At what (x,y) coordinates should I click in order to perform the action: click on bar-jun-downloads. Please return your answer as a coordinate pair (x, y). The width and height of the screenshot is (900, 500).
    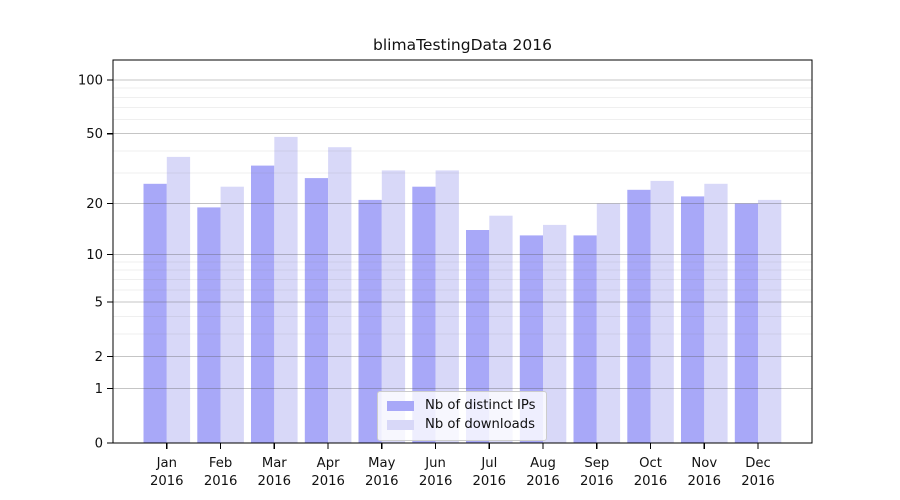
    Looking at the image, I should click on (447, 306).